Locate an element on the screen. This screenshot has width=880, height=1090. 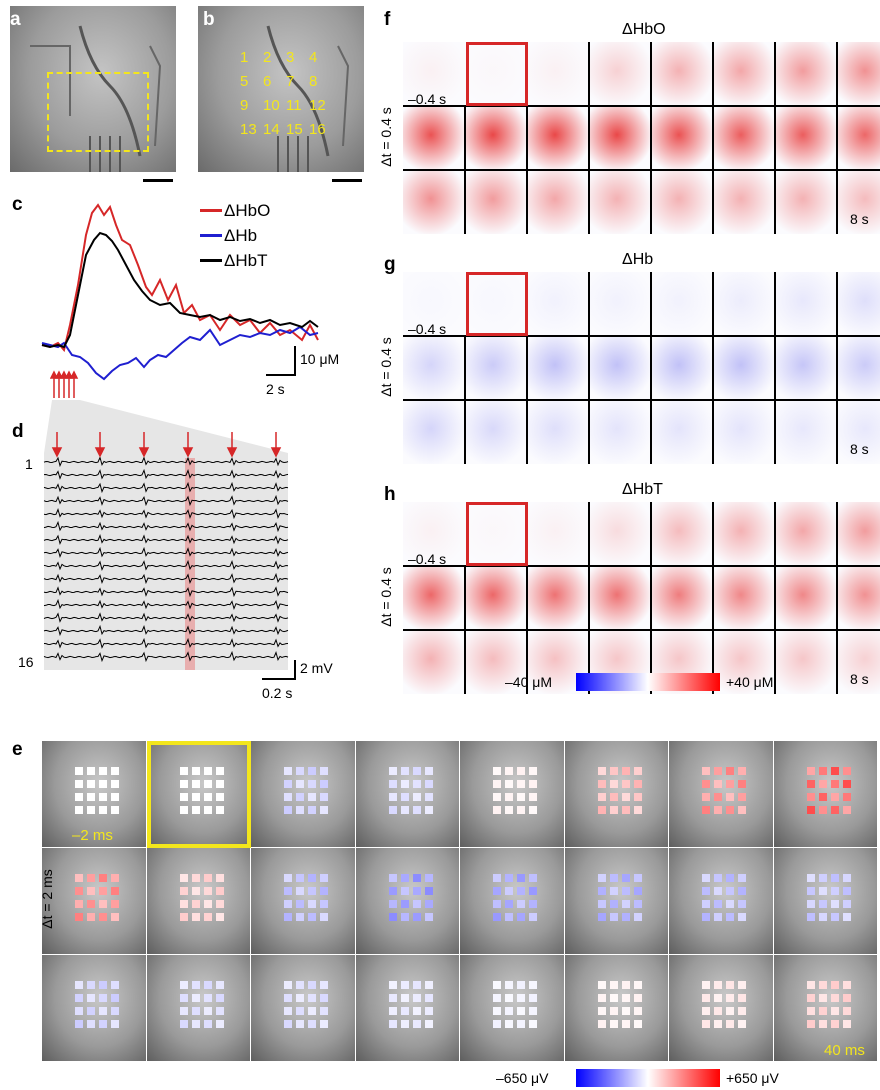
stimulus-arrows is located at coordinates (64, 384).